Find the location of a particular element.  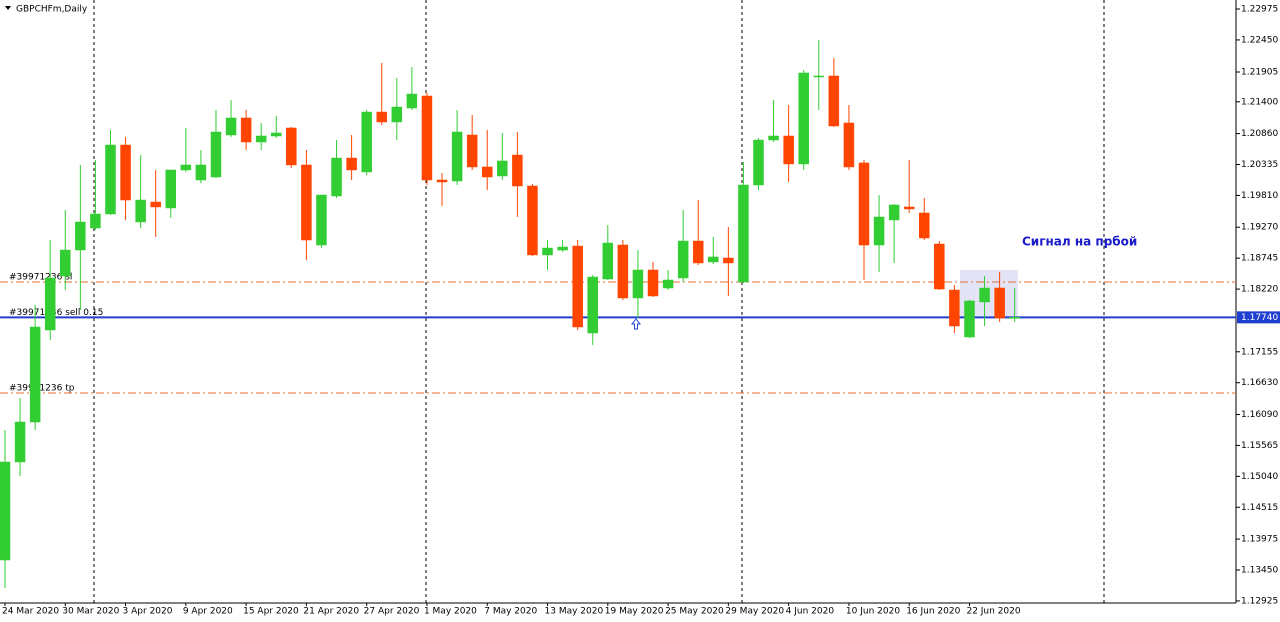

y-tick-label: 1.20860 is located at coordinates (1259, 134).